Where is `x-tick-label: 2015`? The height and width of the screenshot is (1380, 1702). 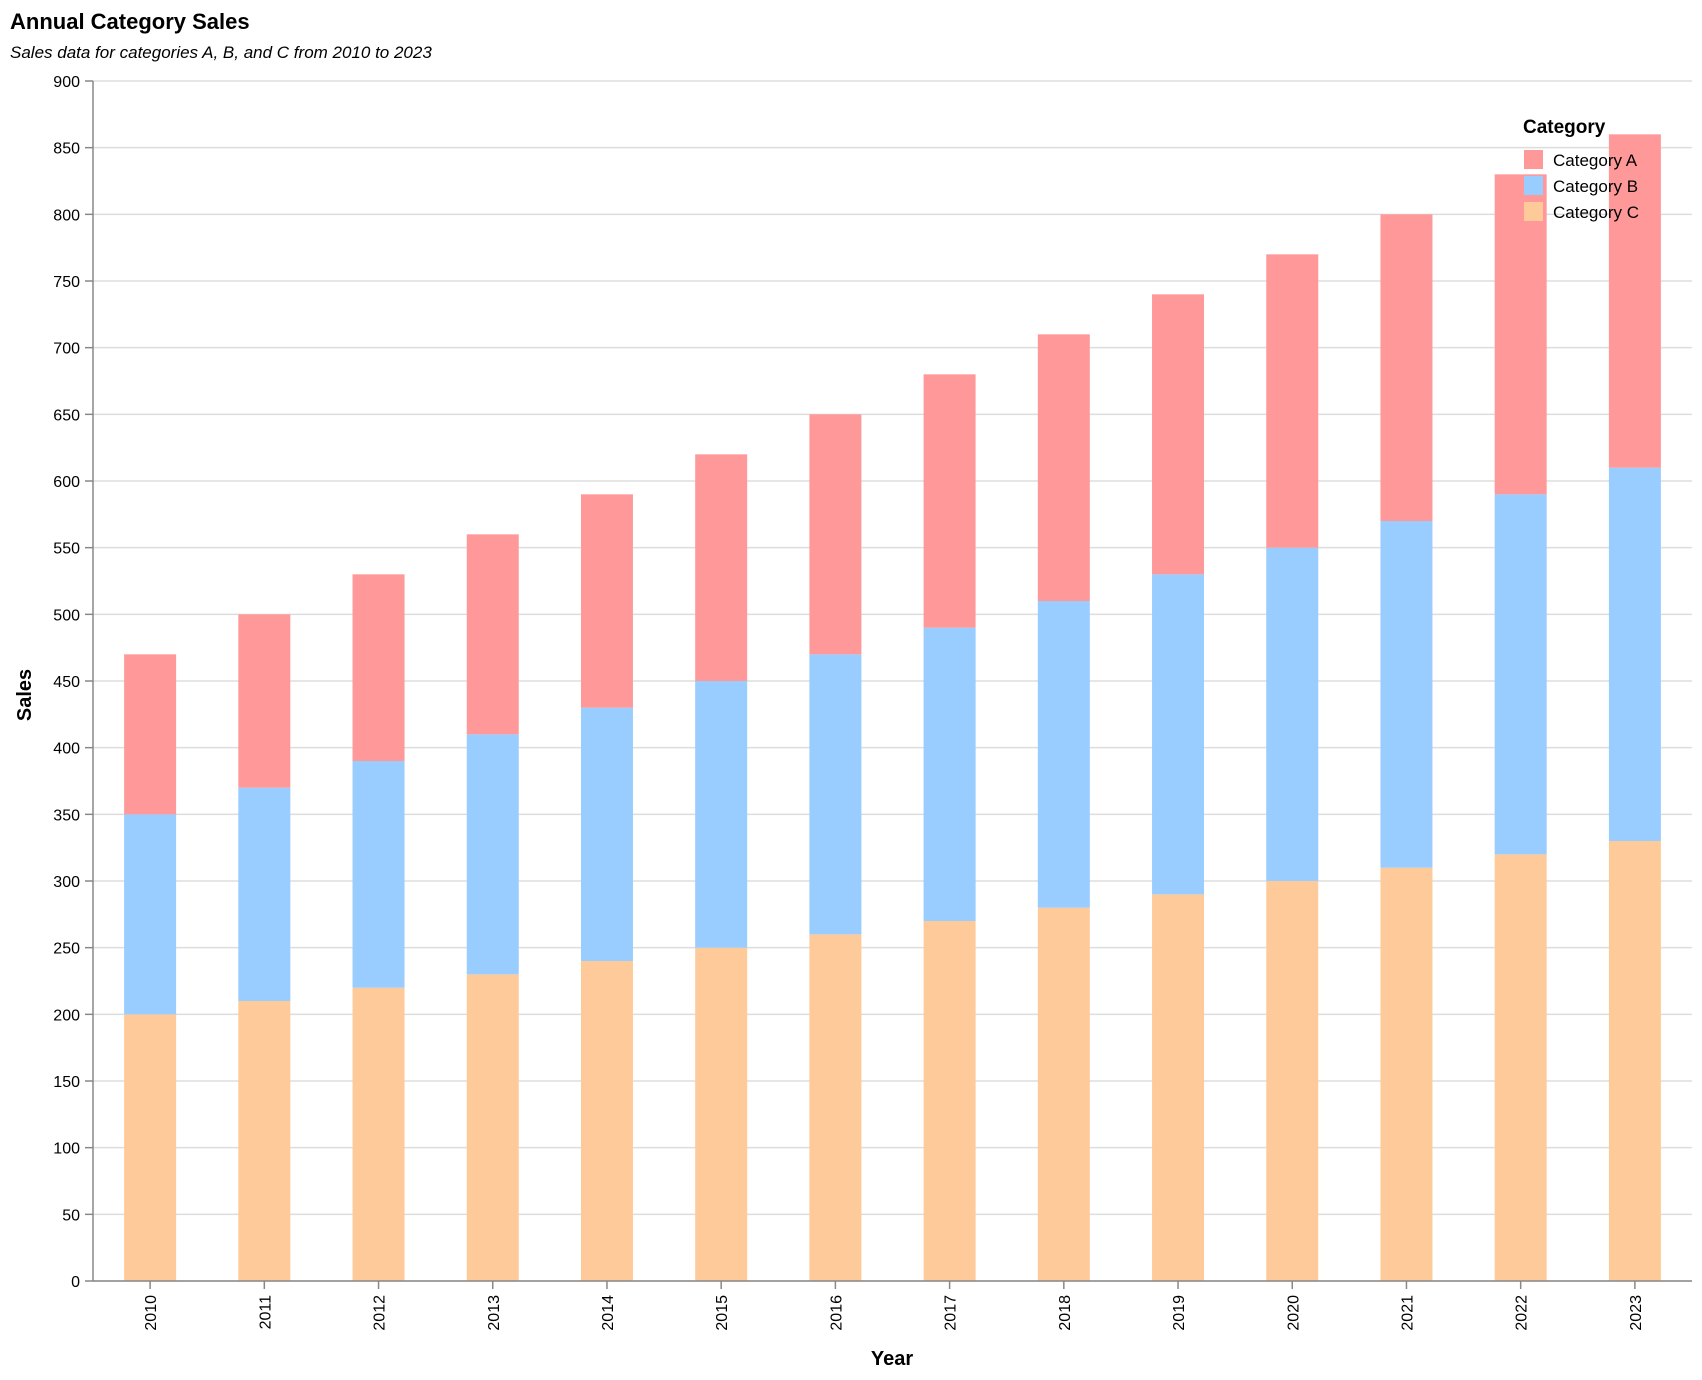
x-tick-label: 2015 is located at coordinates (722, 1313).